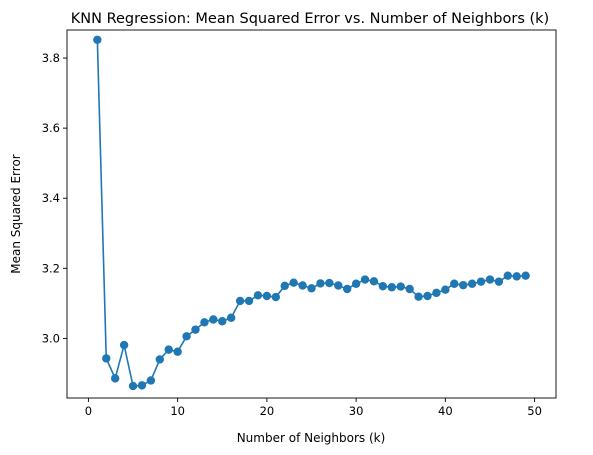 The height and width of the screenshot is (455, 593). Describe the element at coordinates (151, 380) in the screenshot. I see `data-point-k7` at that location.